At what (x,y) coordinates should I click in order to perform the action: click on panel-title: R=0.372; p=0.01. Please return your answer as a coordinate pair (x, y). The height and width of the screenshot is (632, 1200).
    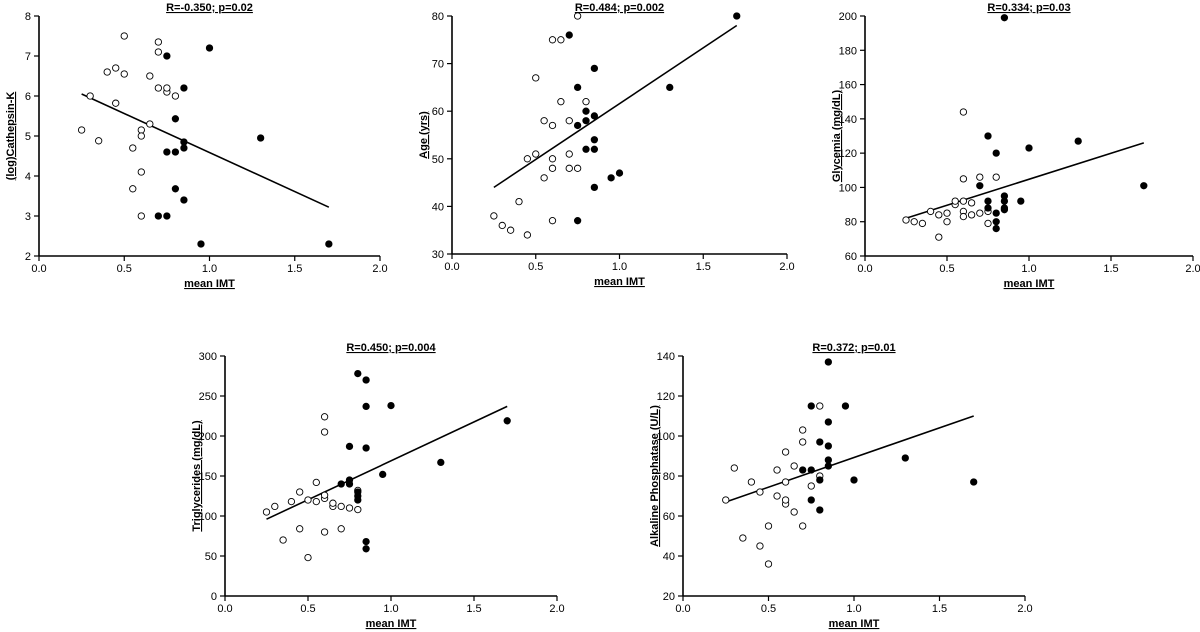
    Looking at the image, I should click on (853, 348).